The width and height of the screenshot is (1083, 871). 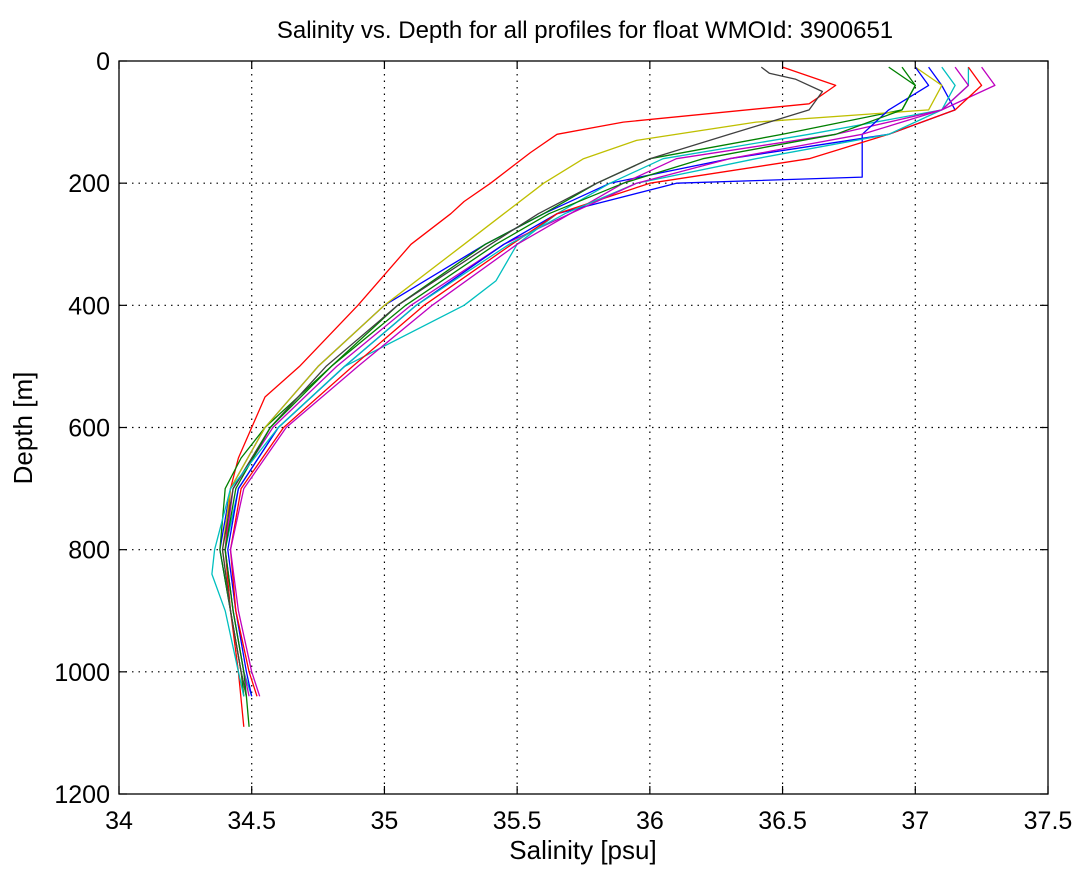 I want to click on x-tick-label: 35, so click(x=385, y=821).